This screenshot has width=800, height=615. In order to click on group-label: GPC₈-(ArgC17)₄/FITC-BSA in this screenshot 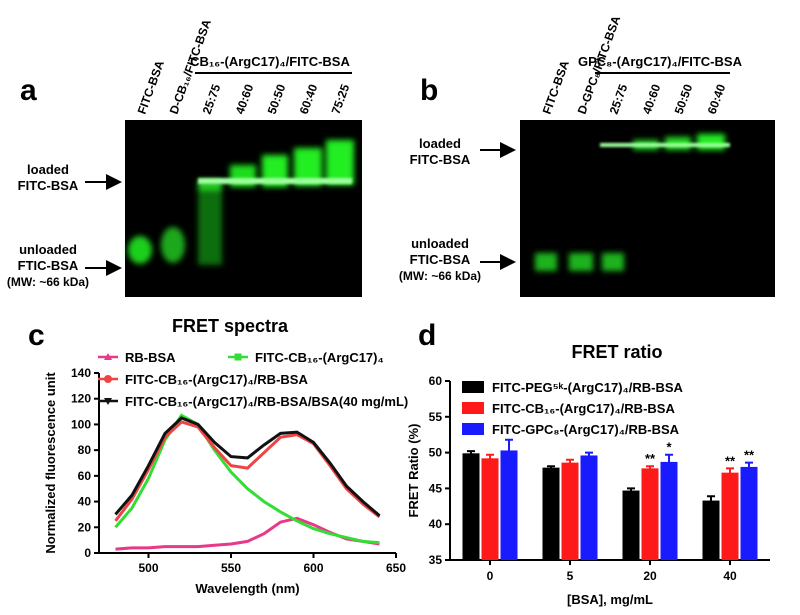, I will do `click(660, 61)`.